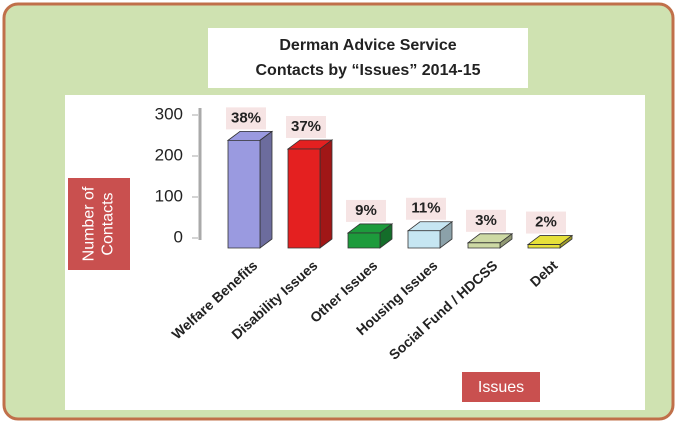 The width and height of the screenshot is (677, 428). I want to click on y-axis-label: Number of Contacts, so click(99, 223).